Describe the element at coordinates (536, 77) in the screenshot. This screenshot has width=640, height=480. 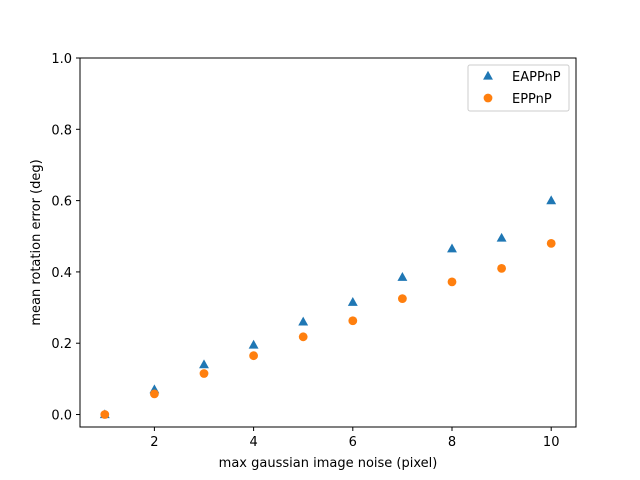
I see `legend-label-eappnp: EAPPnP` at that location.